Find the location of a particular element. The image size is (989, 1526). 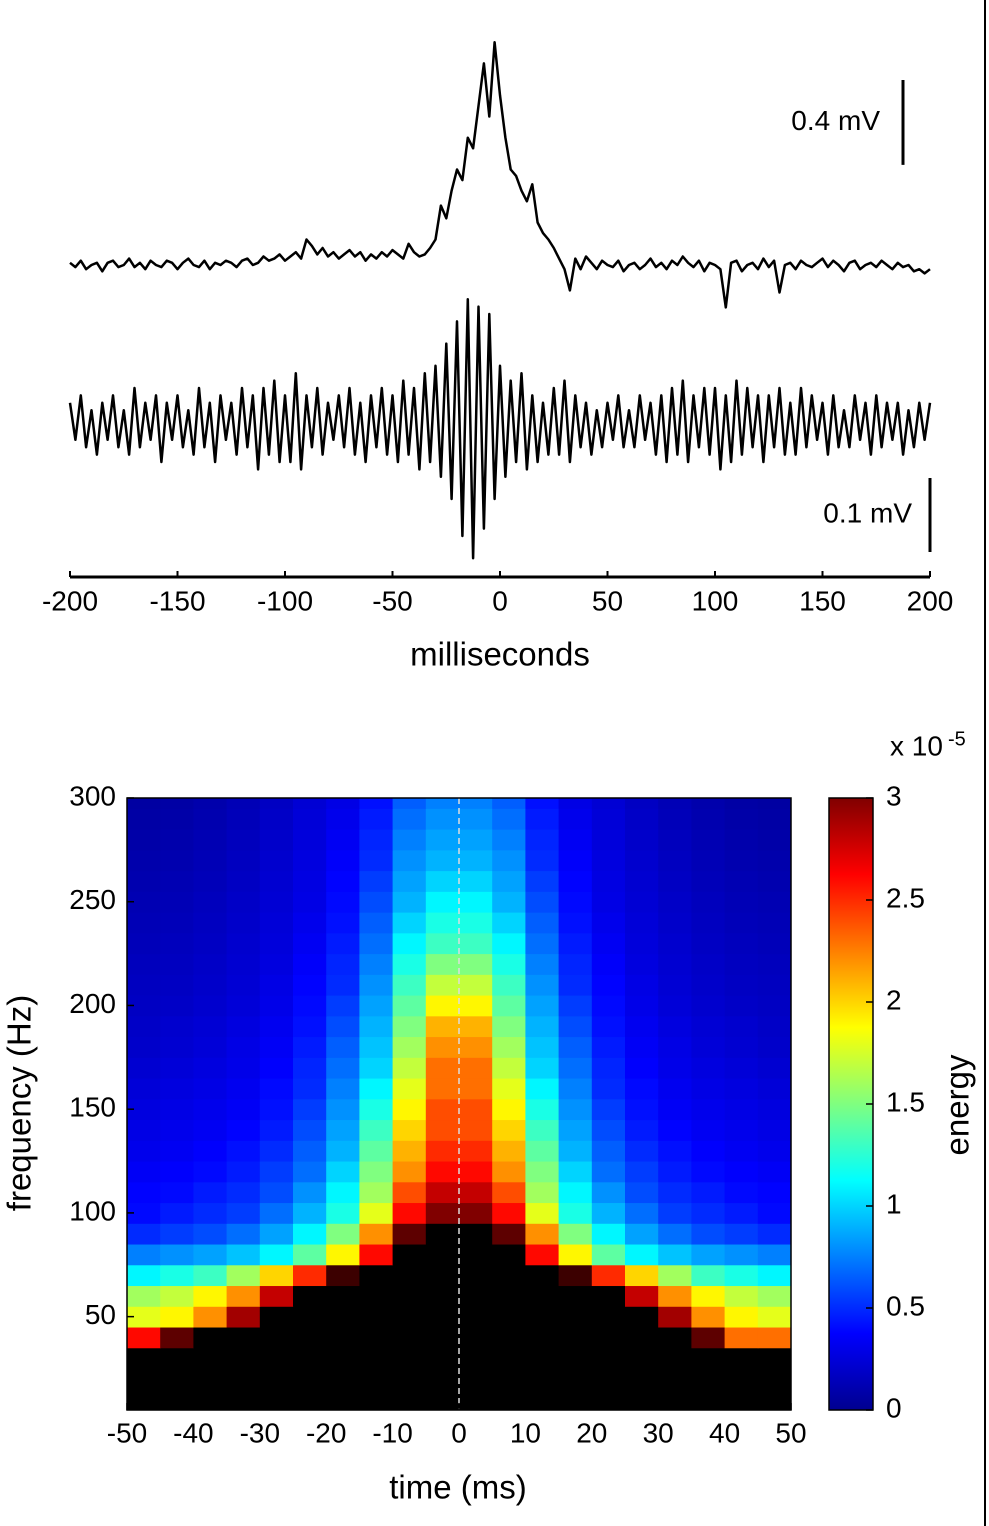

x-axis-label: time (ms) is located at coordinates (457, 1487).